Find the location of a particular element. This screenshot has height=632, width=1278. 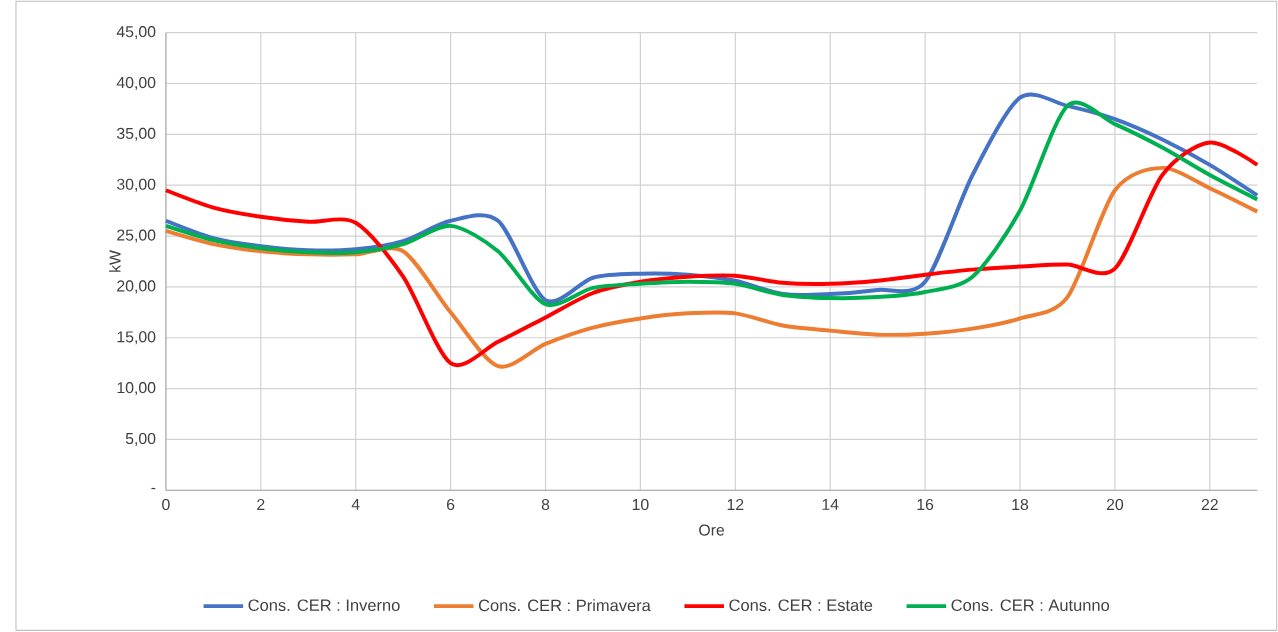

x-tick-label: 0 is located at coordinates (166, 505).